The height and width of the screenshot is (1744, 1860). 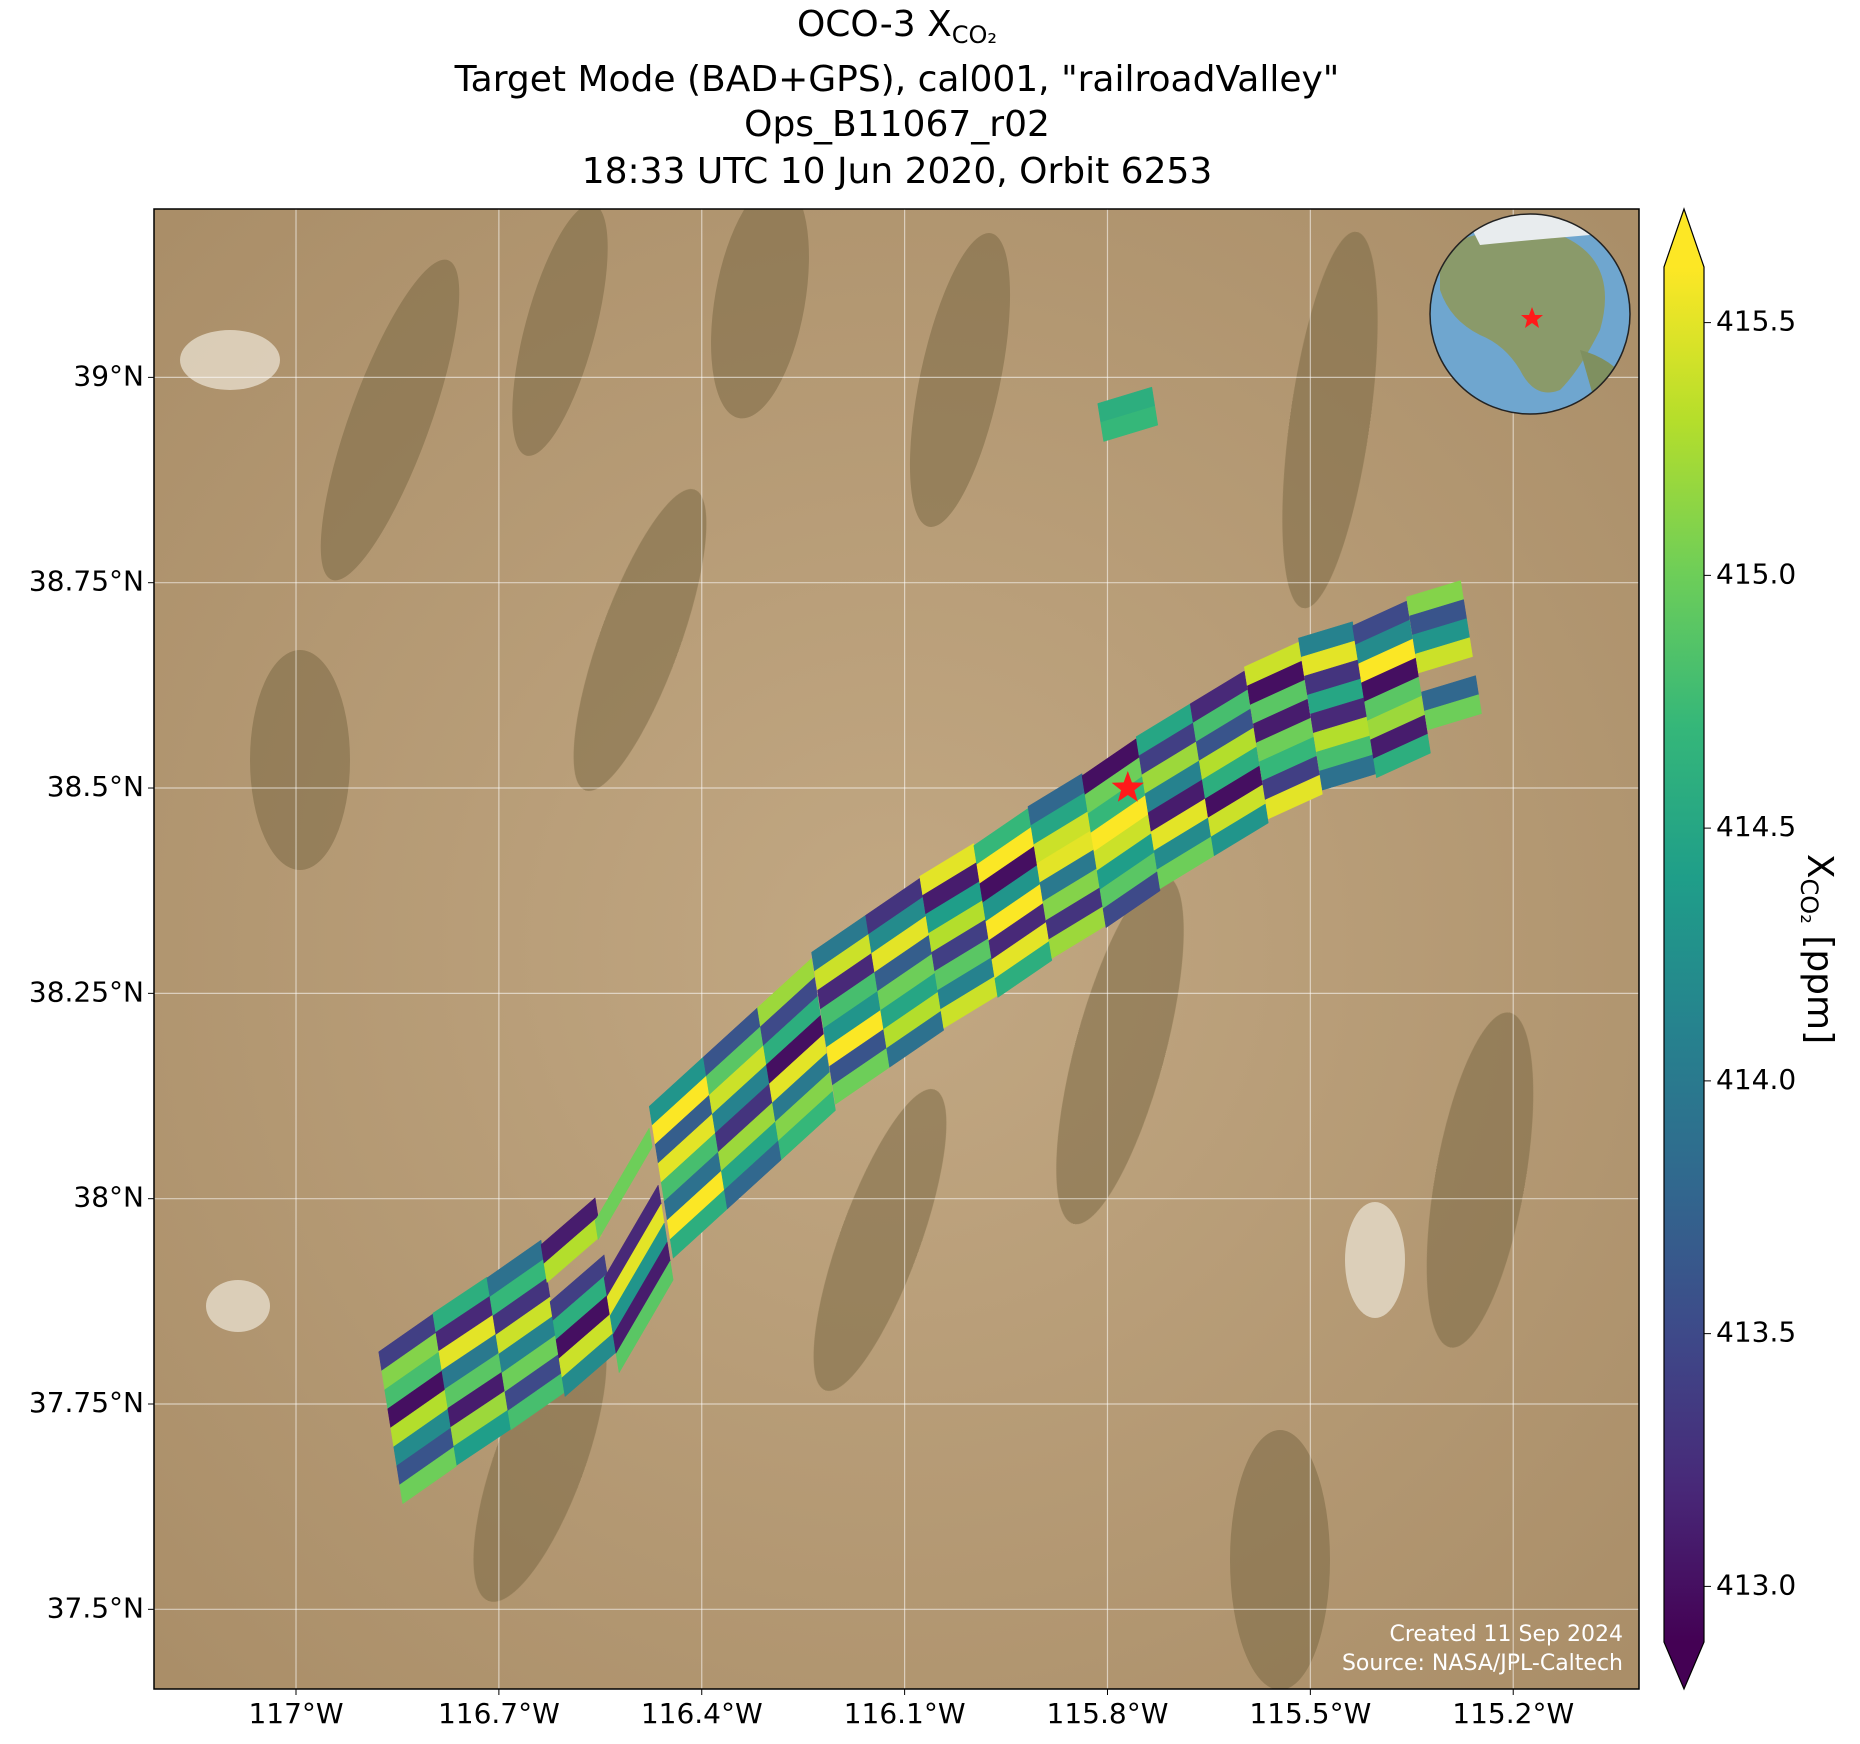 What do you see at coordinates (86, 991) in the screenshot?
I see `y-tick-label: 38.25°N` at bounding box center [86, 991].